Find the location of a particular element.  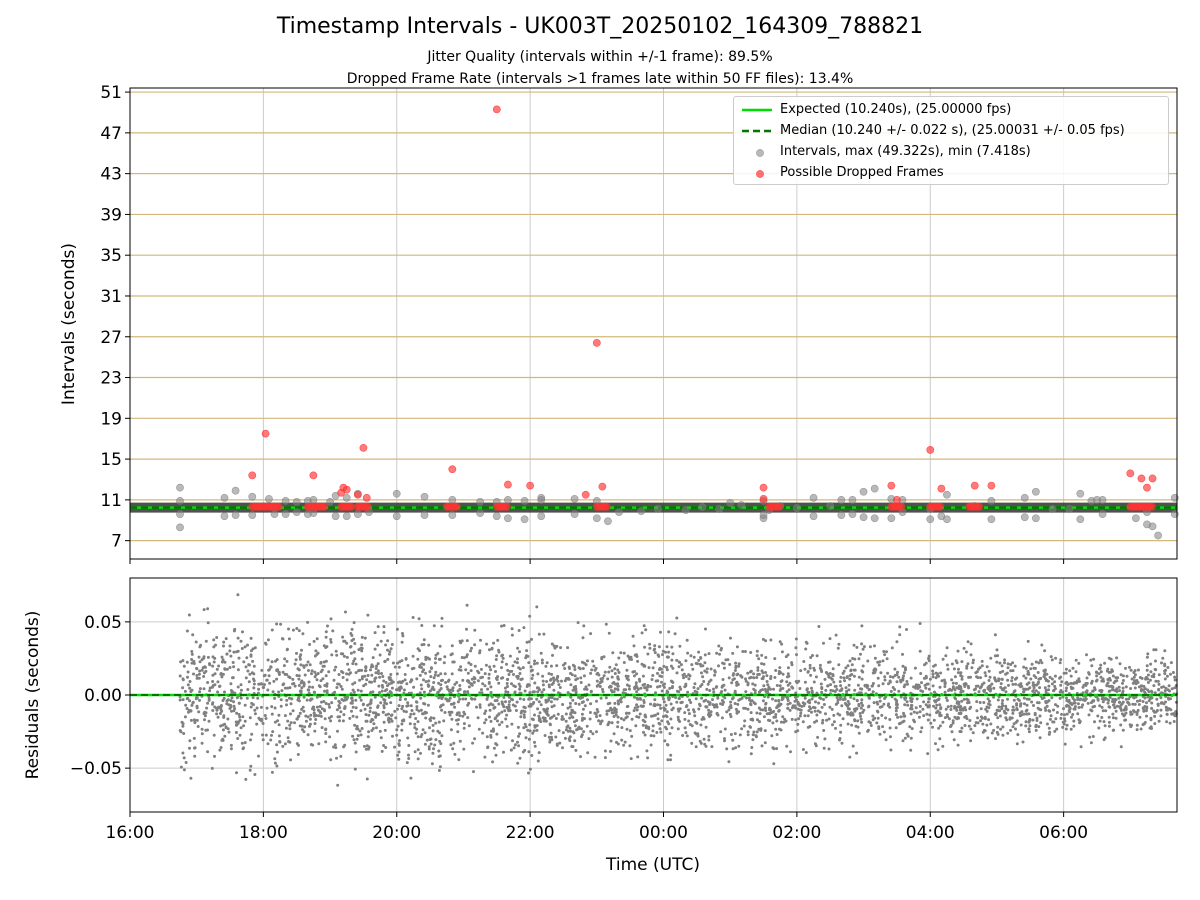

top-y-tick-label: 23 is located at coordinates (111, 379).